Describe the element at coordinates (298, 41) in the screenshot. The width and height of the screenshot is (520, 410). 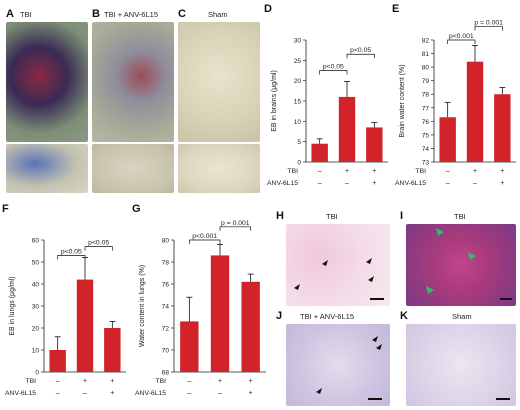
I see `y-tick-label: 30` at that location.